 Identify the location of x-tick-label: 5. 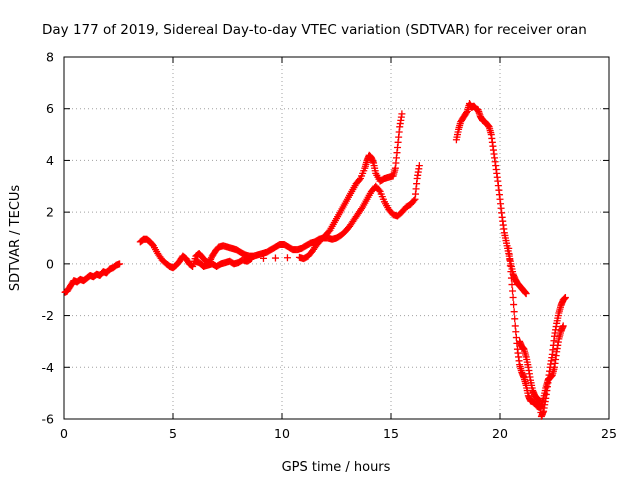
(173, 433).